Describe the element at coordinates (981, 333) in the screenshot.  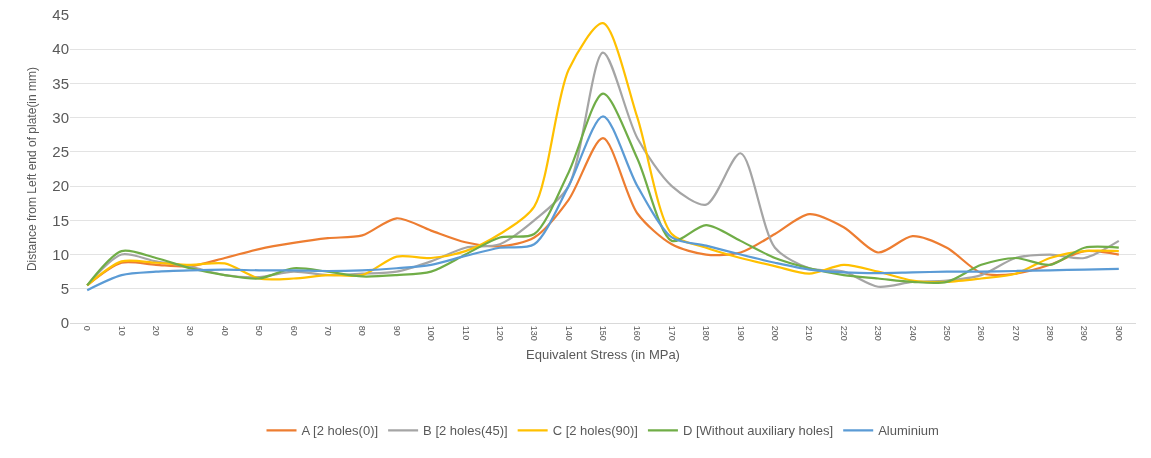
I see `x-tick-label: 260` at that location.